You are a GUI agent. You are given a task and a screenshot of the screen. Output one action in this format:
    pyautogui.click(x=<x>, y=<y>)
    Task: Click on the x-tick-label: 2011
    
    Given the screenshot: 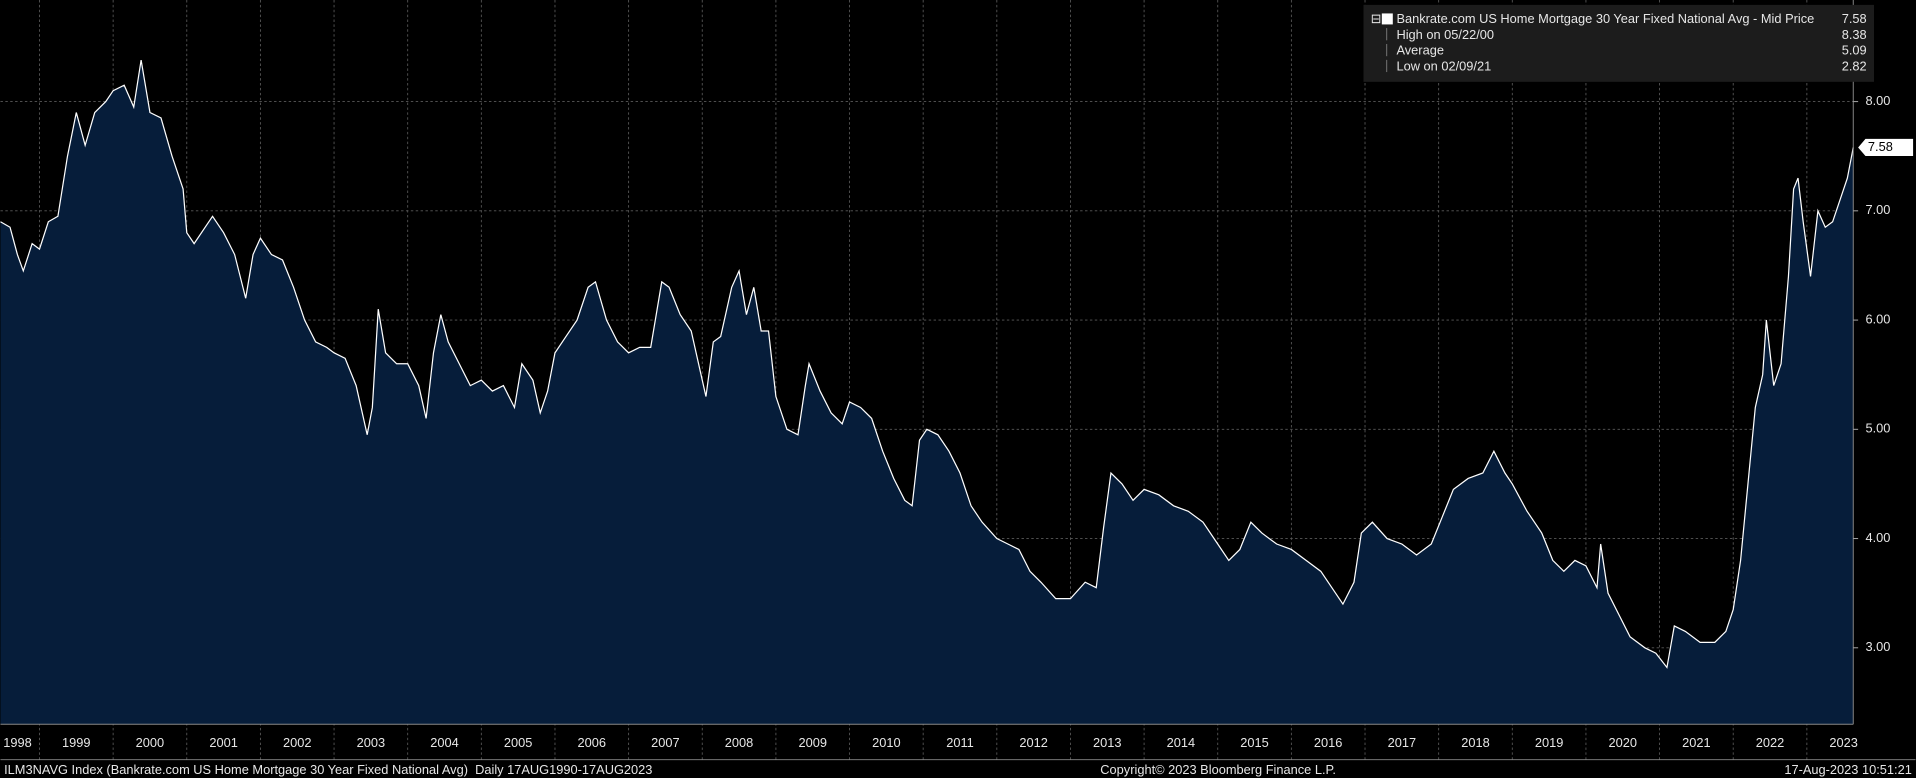 What is the action you would take?
    pyautogui.click(x=960, y=742)
    